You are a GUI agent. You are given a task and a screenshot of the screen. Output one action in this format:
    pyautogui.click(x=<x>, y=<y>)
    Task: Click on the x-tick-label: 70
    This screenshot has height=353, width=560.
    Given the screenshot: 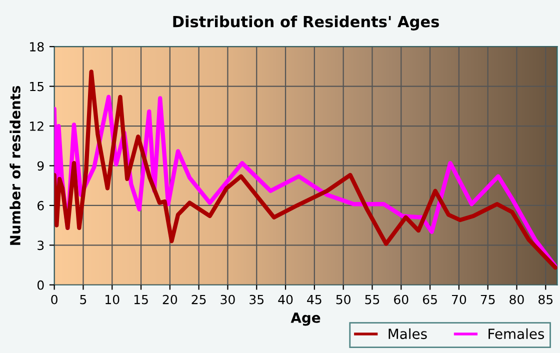 What is the action you would take?
    pyautogui.click(x=459, y=299)
    